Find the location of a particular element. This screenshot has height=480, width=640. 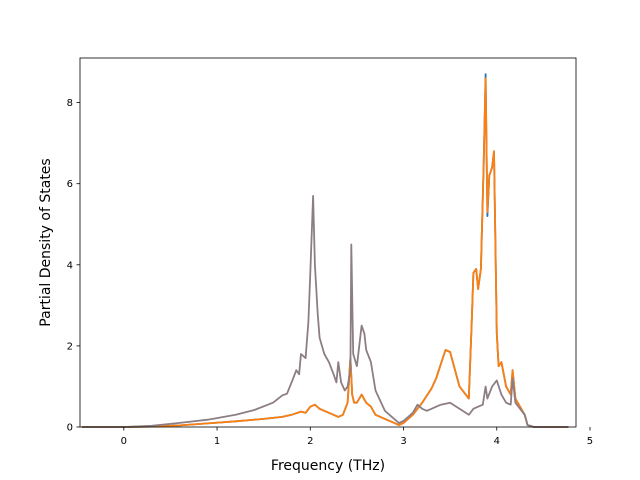

y-tick-label: 6 is located at coordinates (70, 184).